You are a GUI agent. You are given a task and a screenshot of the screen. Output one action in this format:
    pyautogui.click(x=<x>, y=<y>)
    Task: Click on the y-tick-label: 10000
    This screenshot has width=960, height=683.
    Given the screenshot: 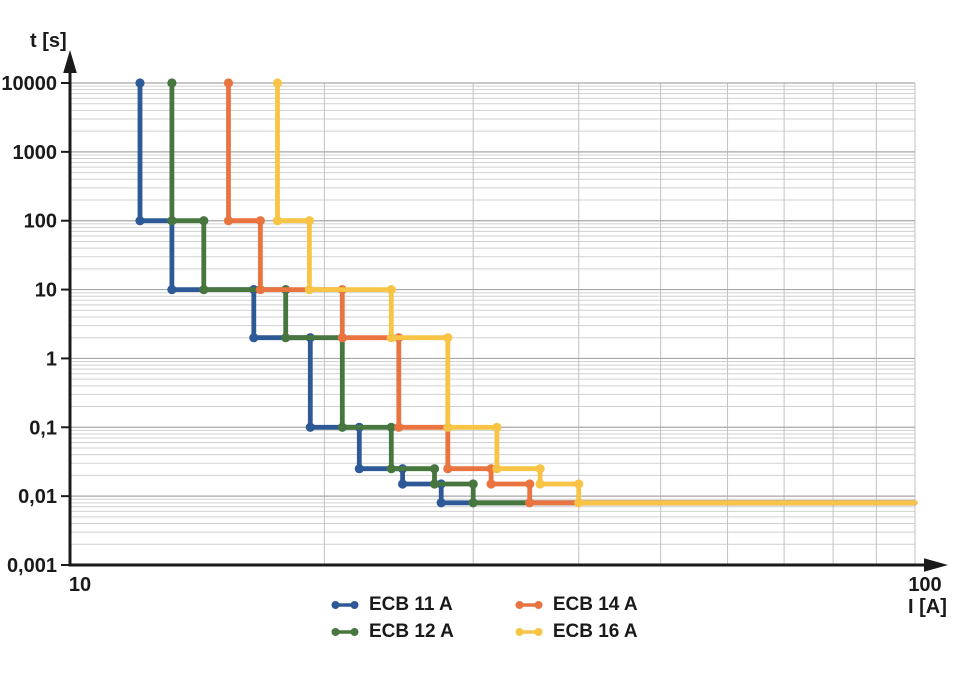 What is the action you would take?
    pyautogui.click(x=29, y=84)
    